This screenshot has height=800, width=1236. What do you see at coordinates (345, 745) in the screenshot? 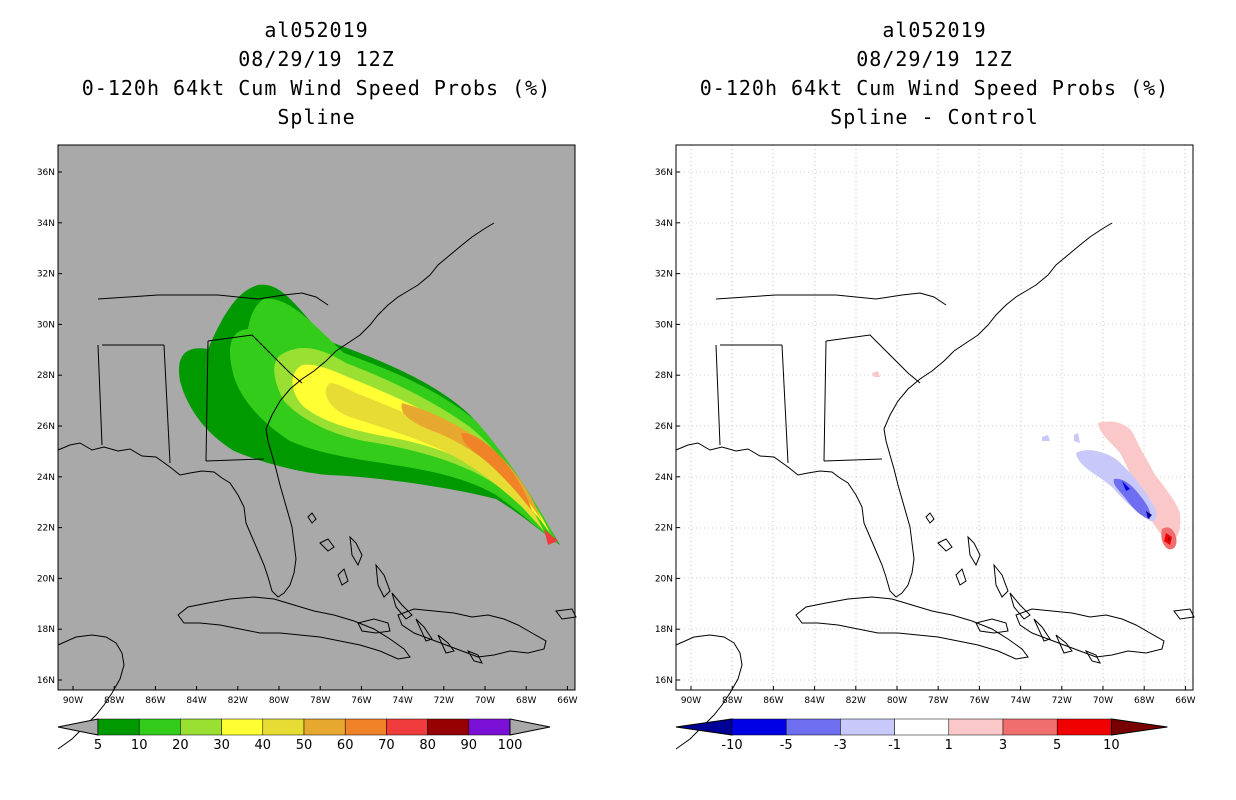
I see `left-colorbar-label: 60` at bounding box center [345, 745].